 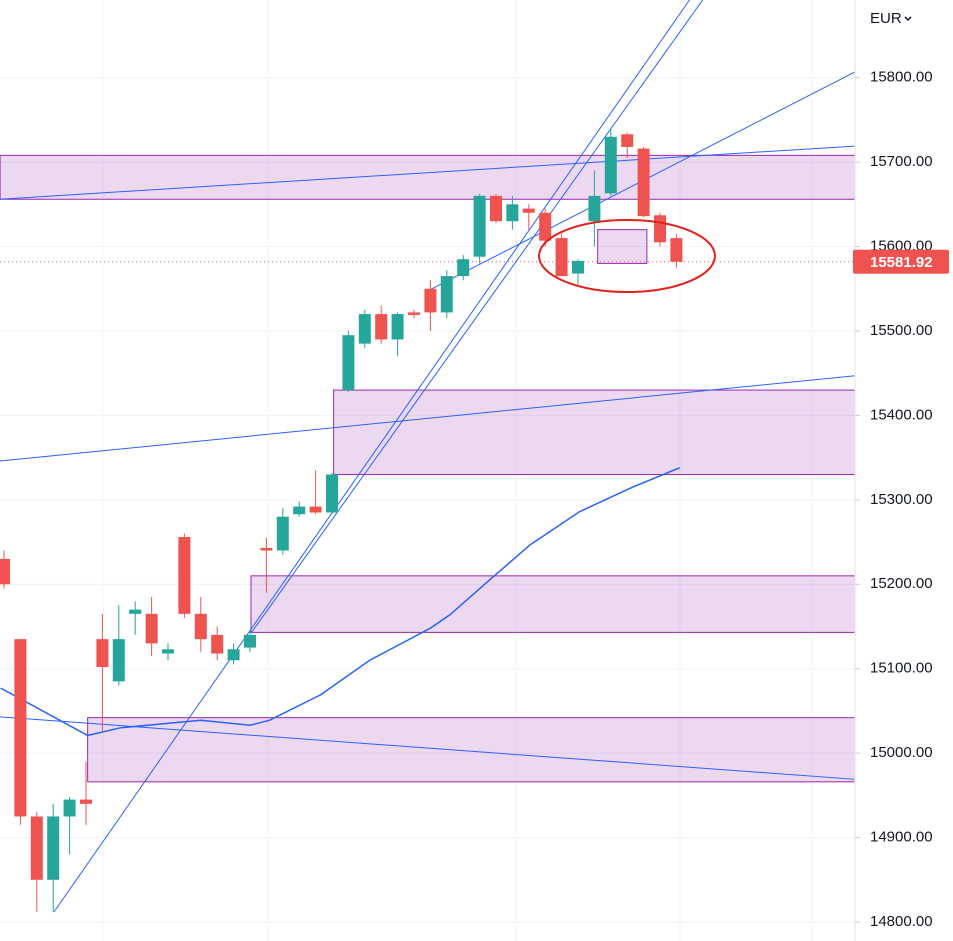 I want to click on y-tick-label: 15300.00, so click(x=901, y=499).